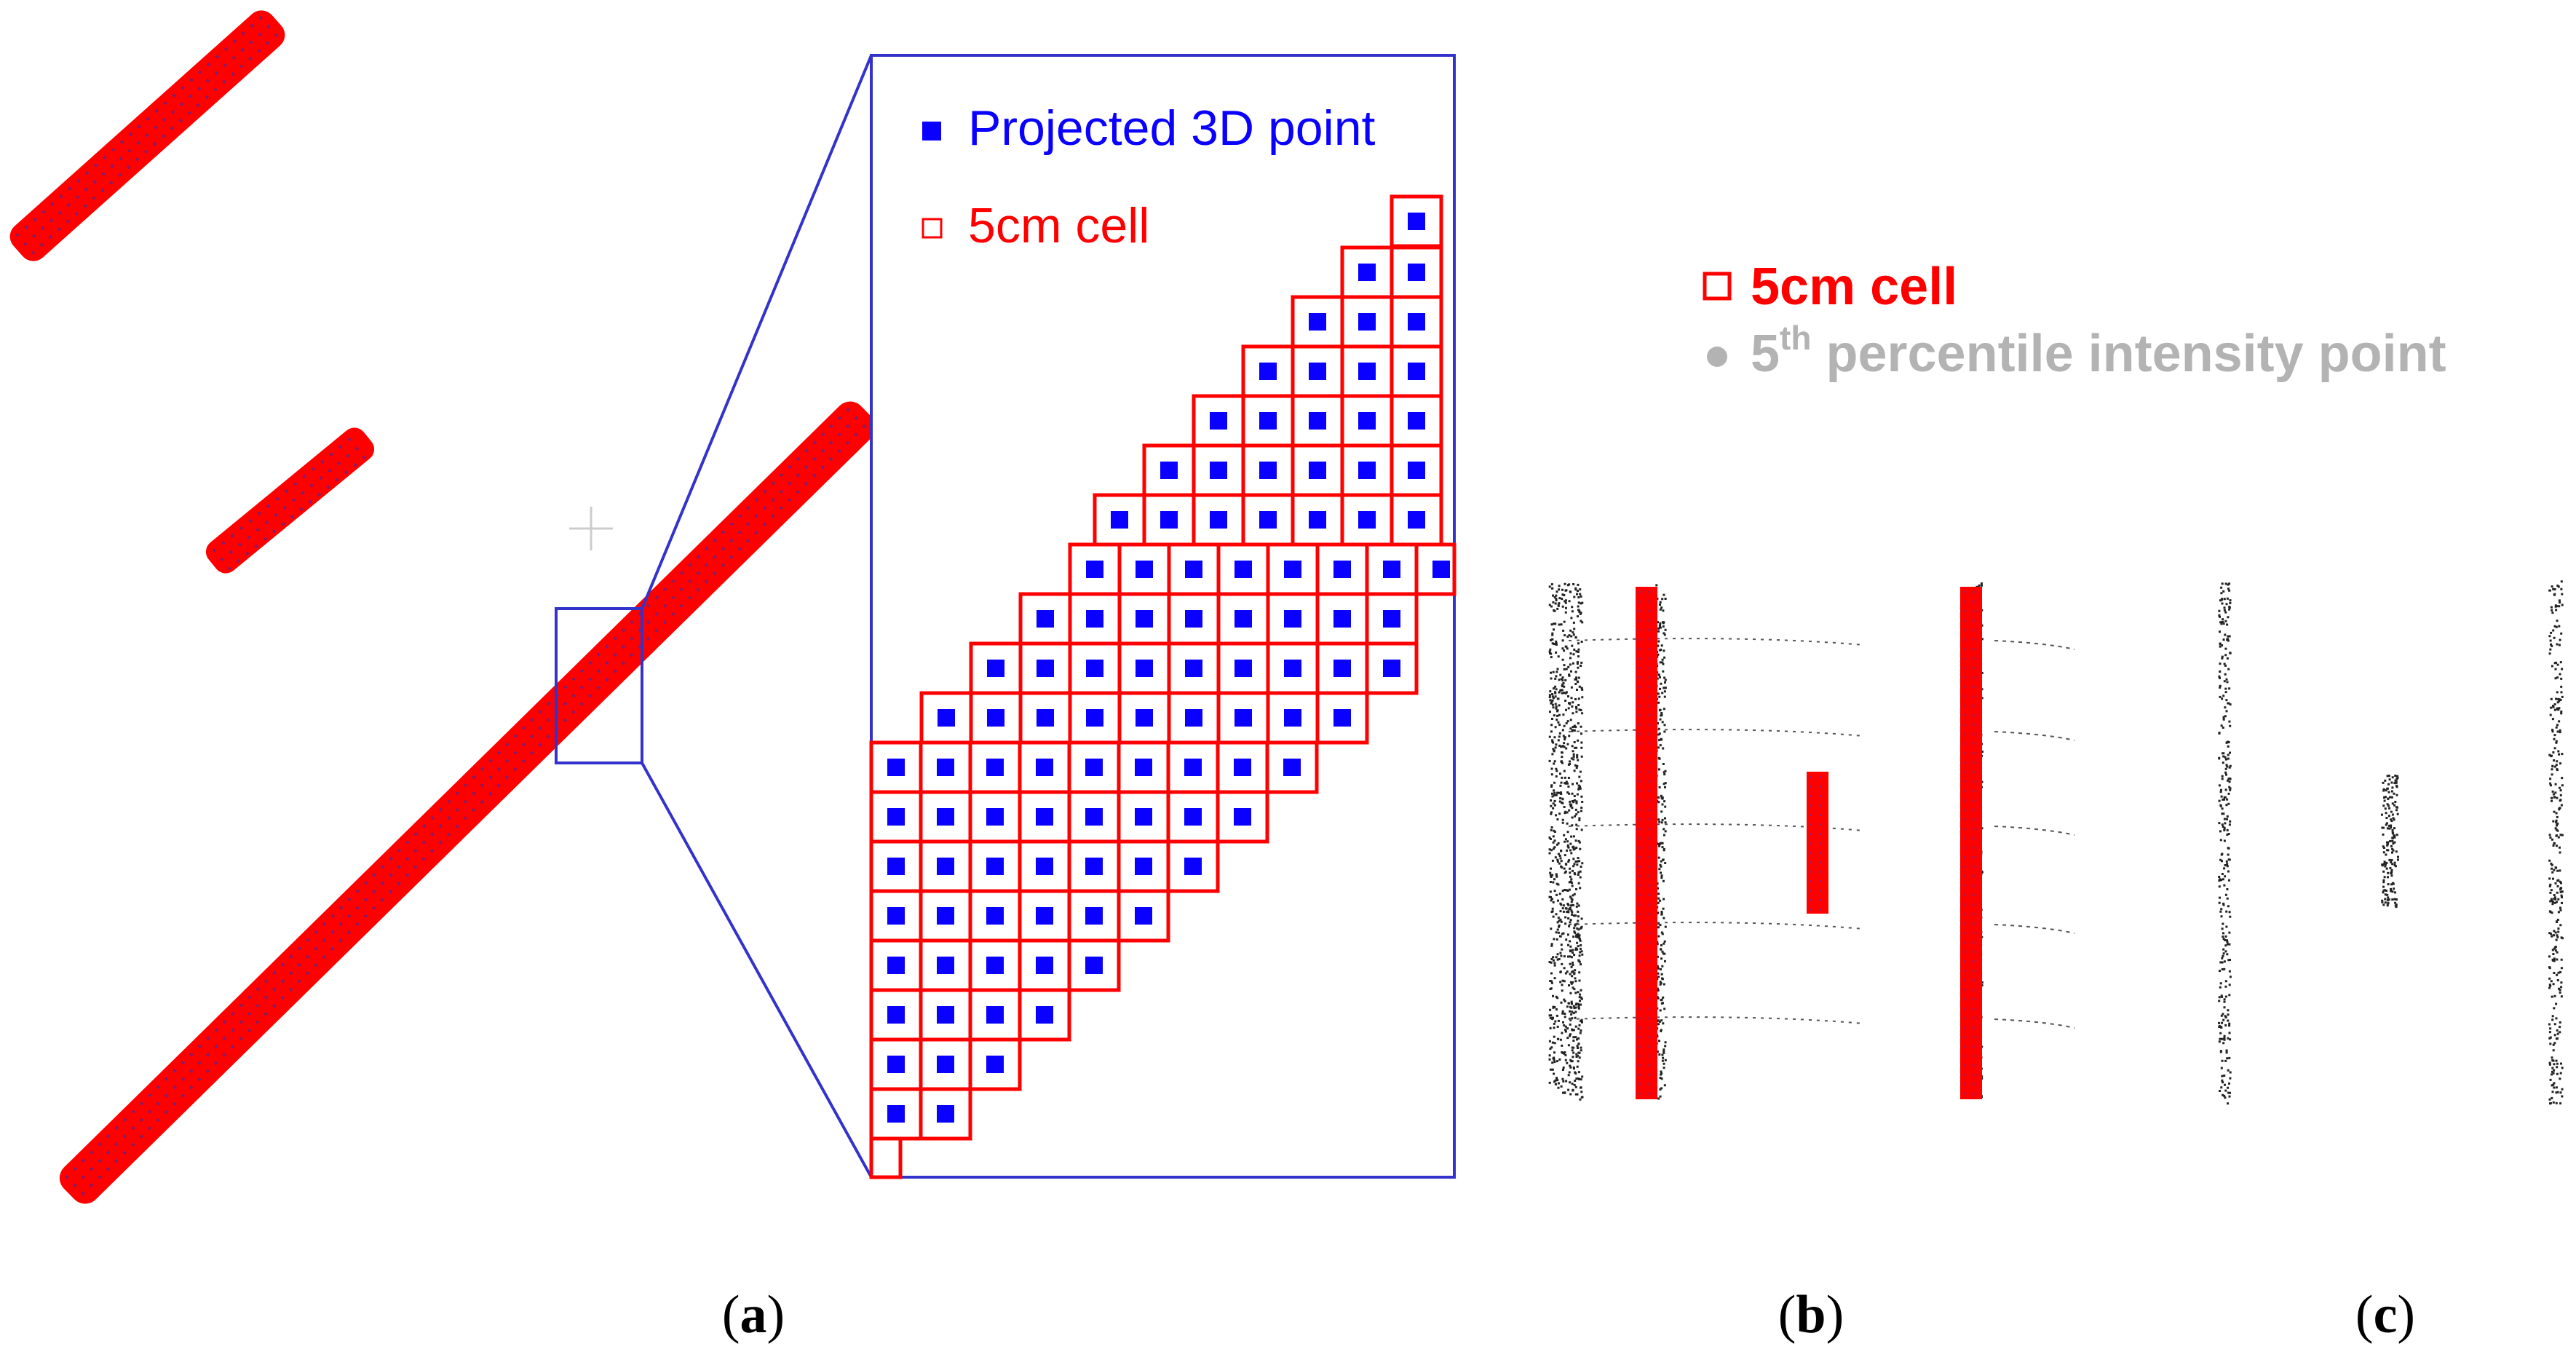  I want to click on zoom-source-box, so click(599, 685).